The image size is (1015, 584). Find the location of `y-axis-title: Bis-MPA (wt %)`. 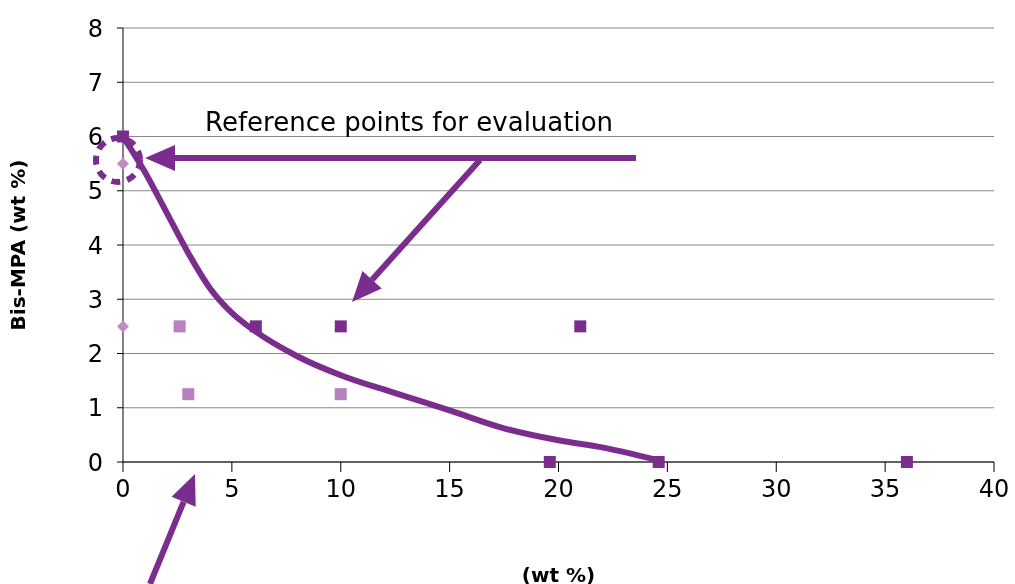

y-axis-title: Bis-MPA (wt %) is located at coordinates (18, 245).